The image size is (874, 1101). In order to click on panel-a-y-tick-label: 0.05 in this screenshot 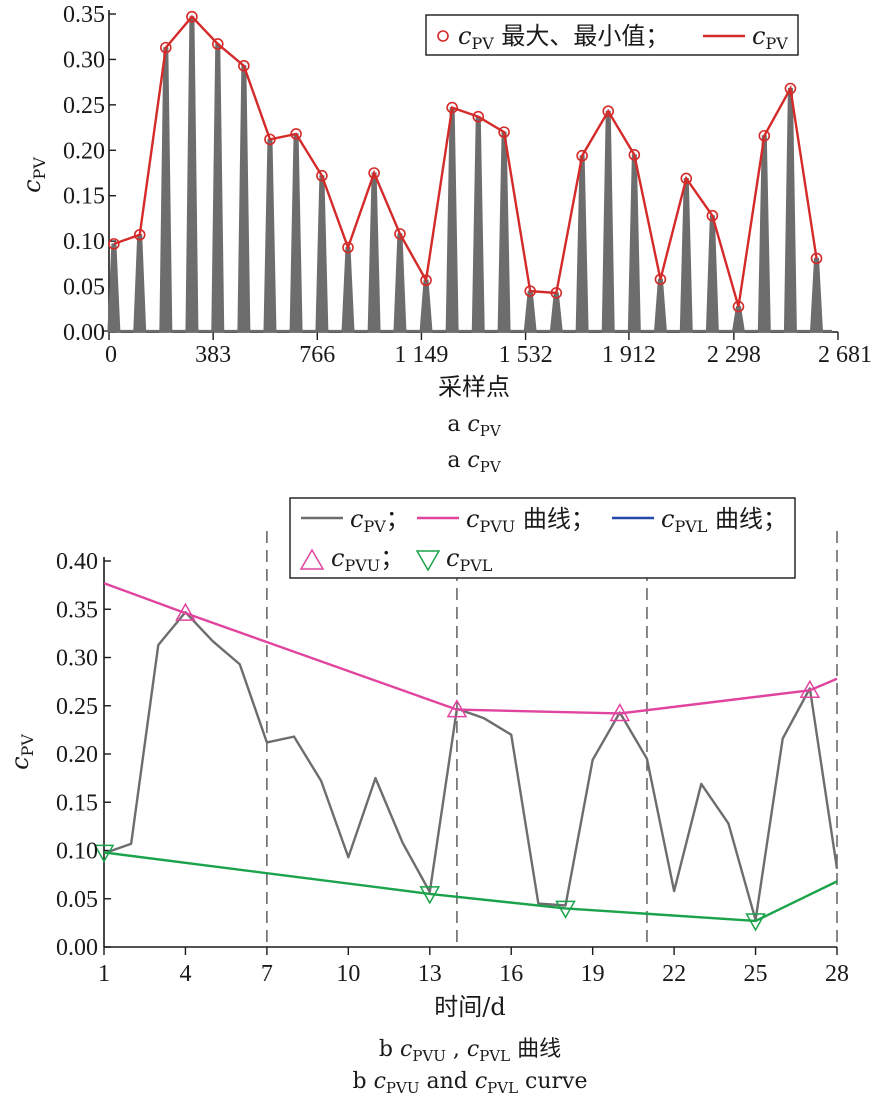, I will do `click(84, 288)`.